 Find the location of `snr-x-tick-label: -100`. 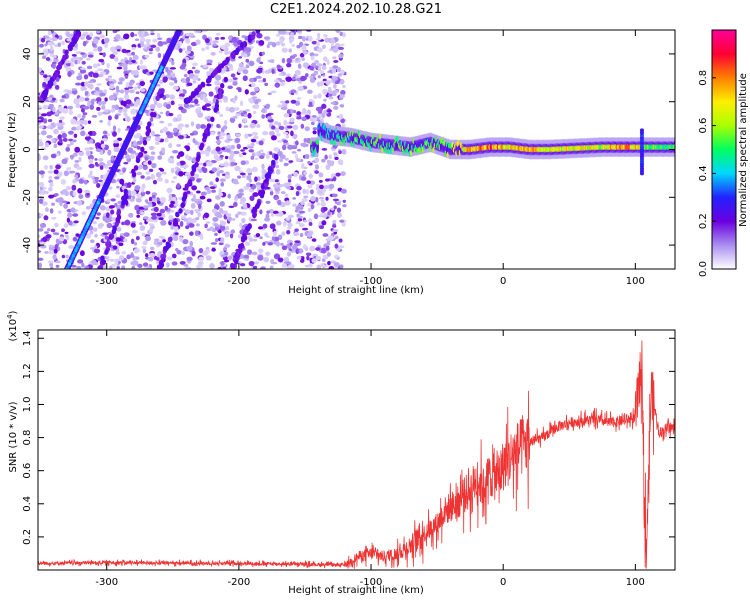

snr-x-tick-label: -100 is located at coordinates (371, 582).